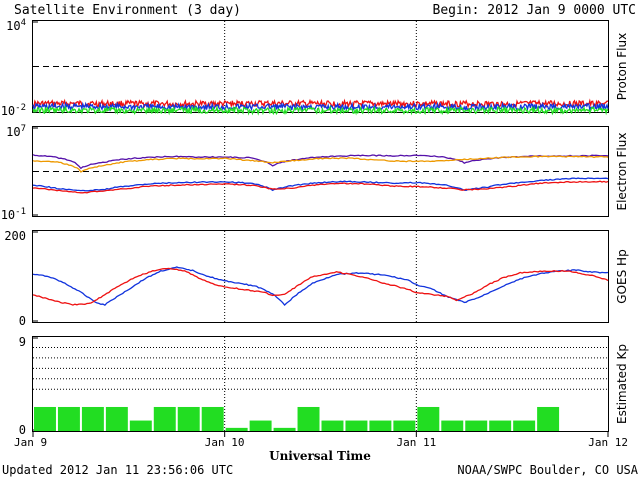  What do you see at coordinates (320, 456) in the screenshot?
I see `x-axis-label: Universal Time` at bounding box center [320, 456].